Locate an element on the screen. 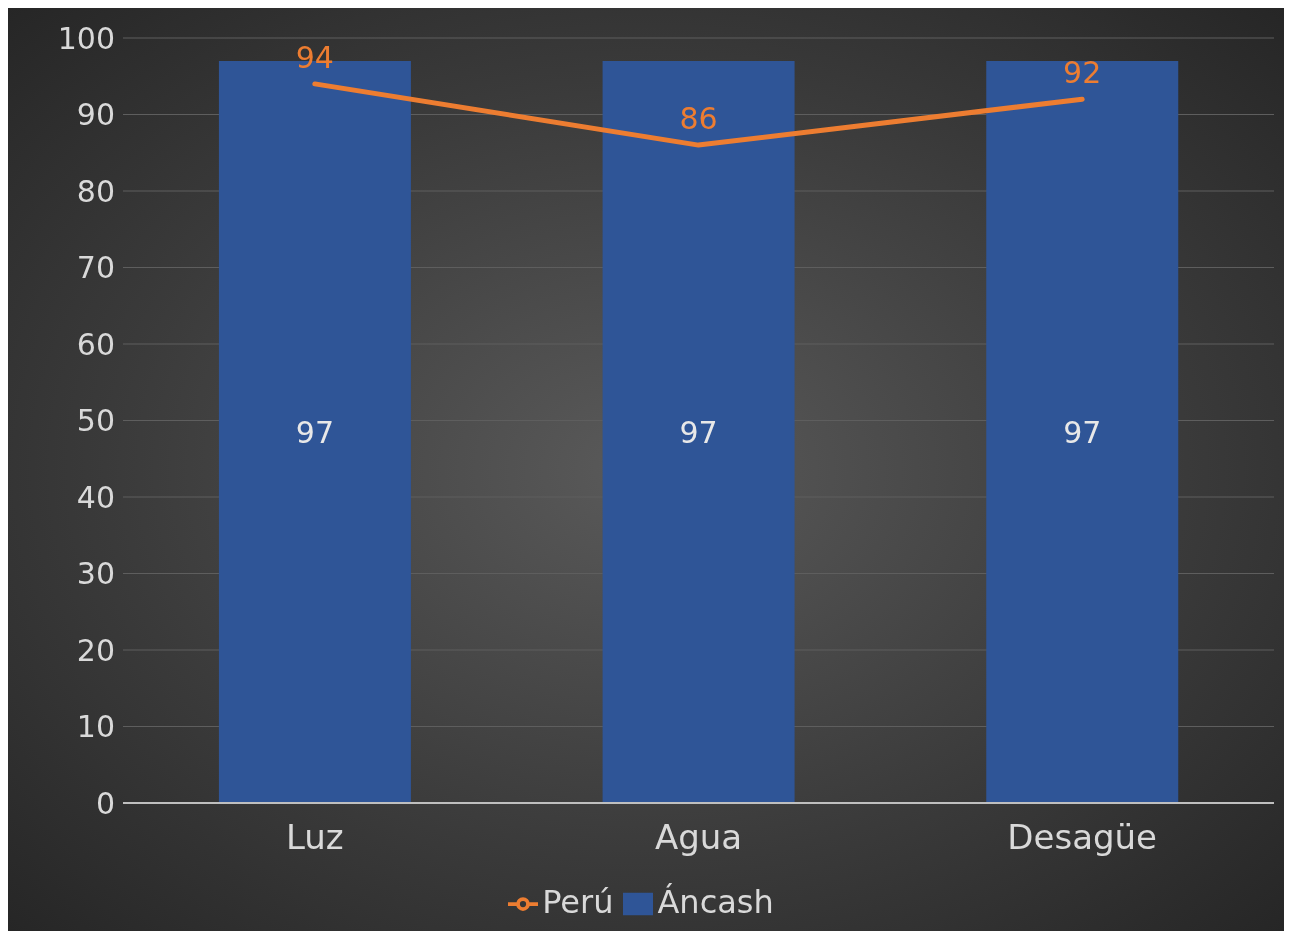 The image size is (1292, 939). legend-label: Perú is located at coordinates (578, 902).